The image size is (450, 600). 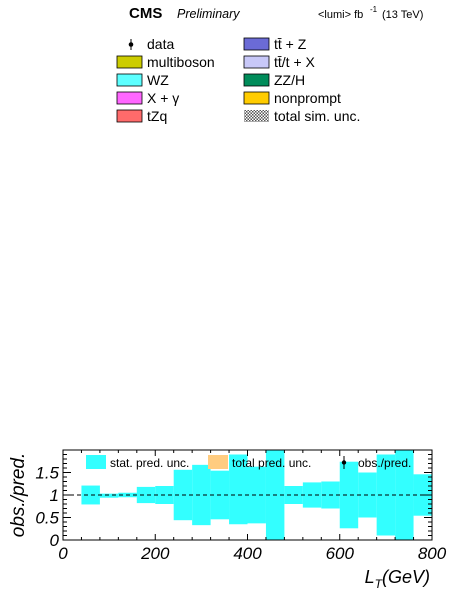 I want to click on legend-swatch-wz, so click(x=129, y=80).